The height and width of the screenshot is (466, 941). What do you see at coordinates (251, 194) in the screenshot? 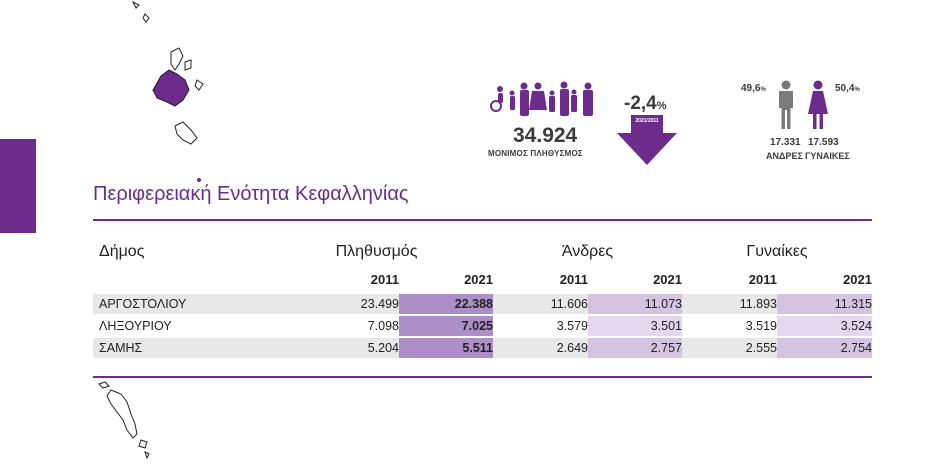
I see `page-title: Περιφερειακή Ενότητα Κεφαλληνίας` at bounding box center [251, 194].